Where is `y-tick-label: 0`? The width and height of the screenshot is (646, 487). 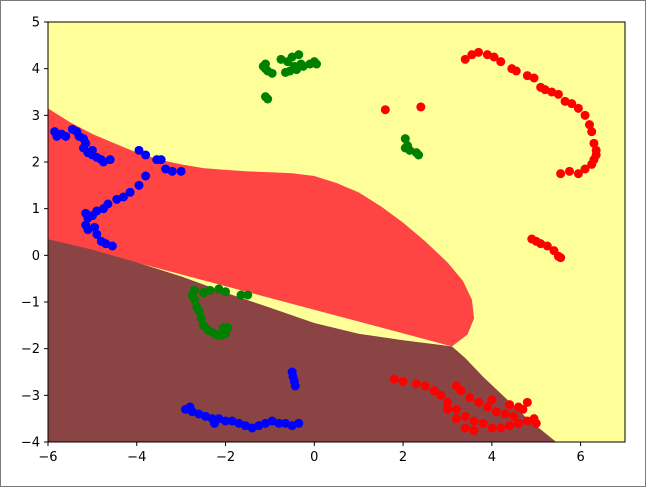 y-tick-label: 0 is located at coordinates (36, 256).